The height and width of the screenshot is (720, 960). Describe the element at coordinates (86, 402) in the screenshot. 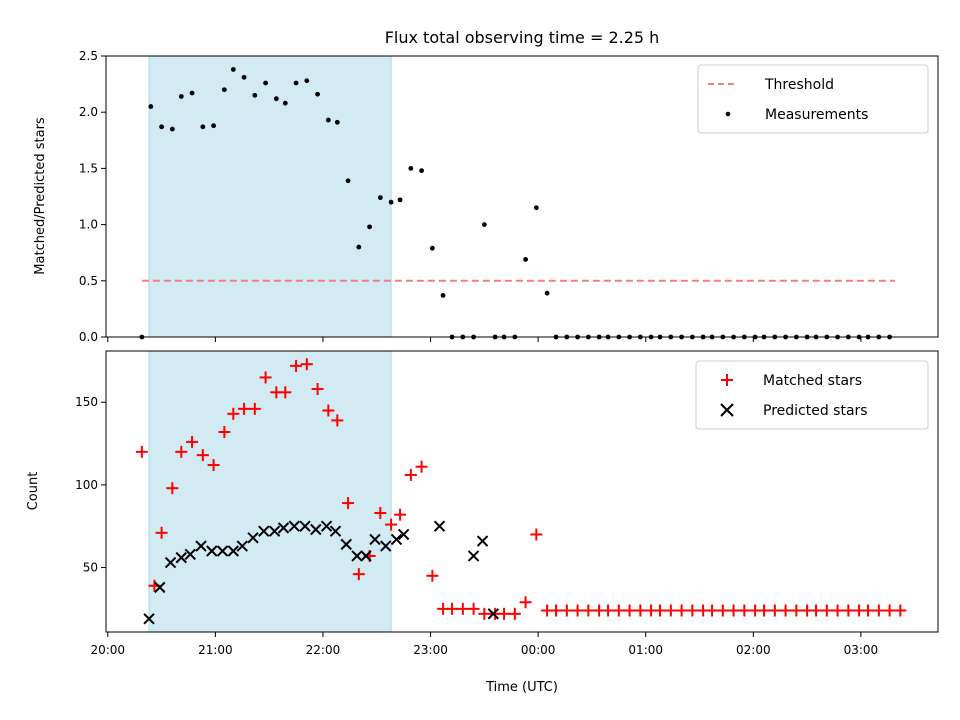

I see `y-tick-label: 150` at that location.